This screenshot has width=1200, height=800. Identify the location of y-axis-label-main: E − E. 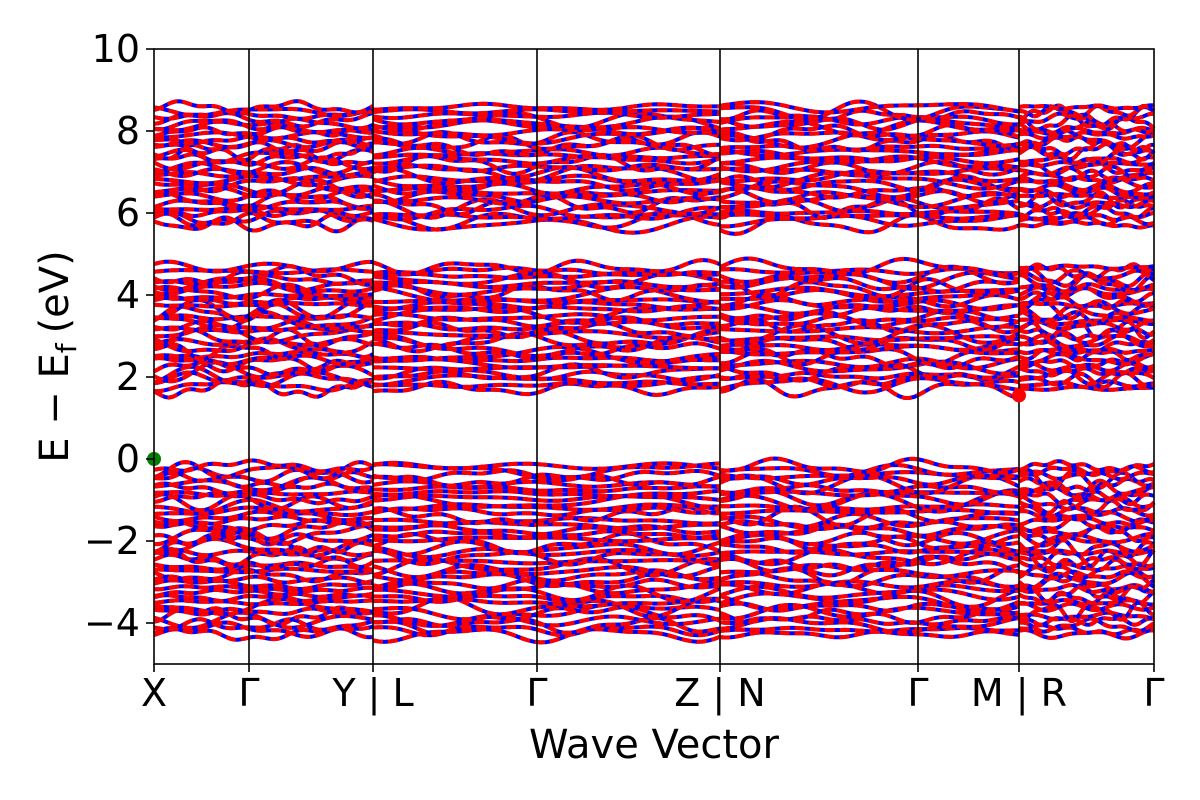
(55, 408).